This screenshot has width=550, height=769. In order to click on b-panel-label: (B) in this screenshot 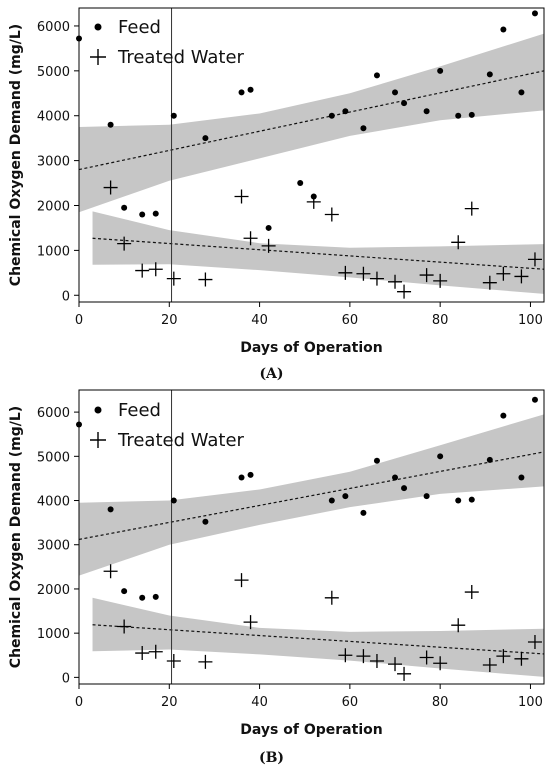, I will do `click(271, 758)`.